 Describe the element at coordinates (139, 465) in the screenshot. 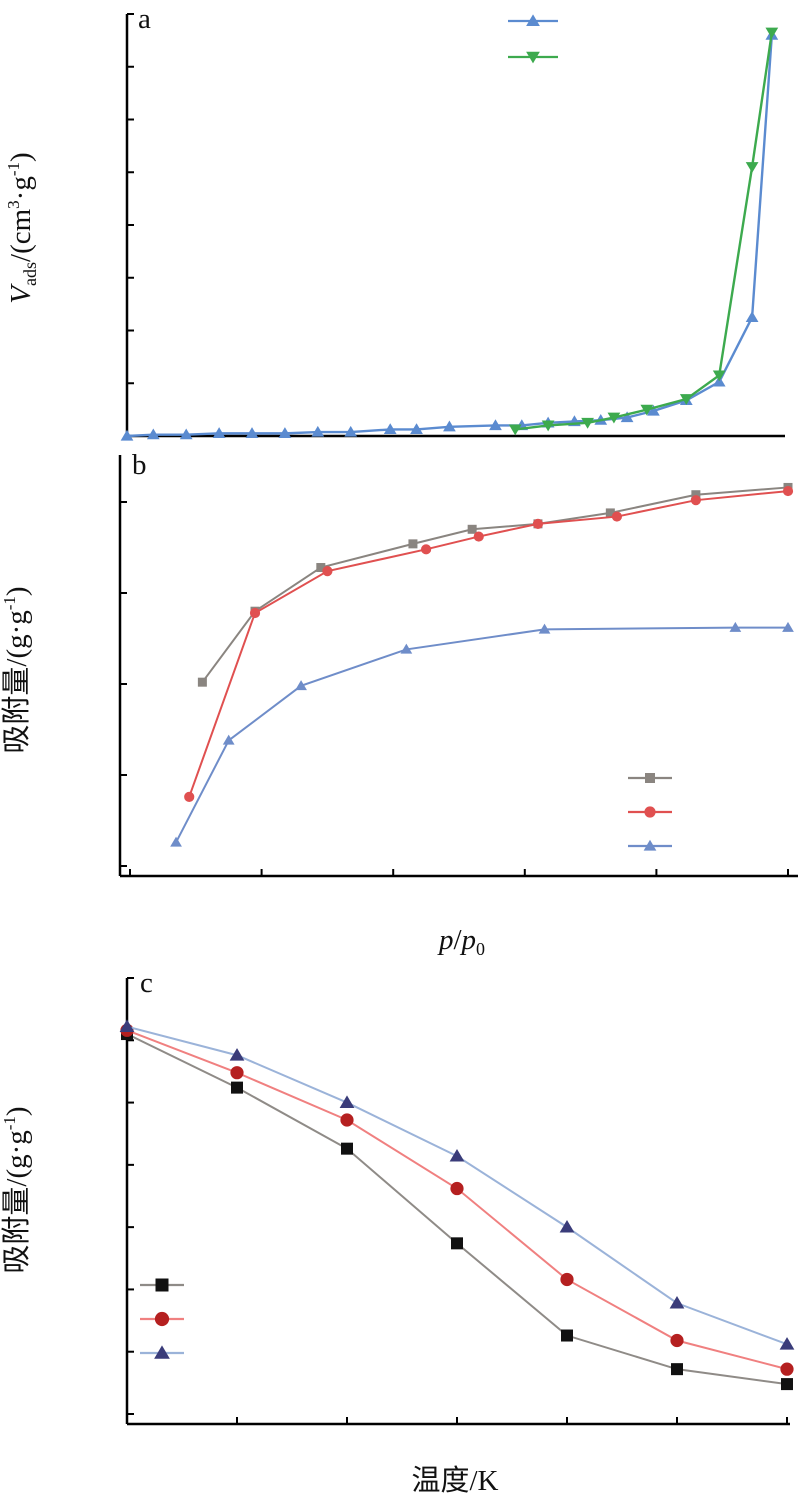

I see `panel-b-letter: b` at that location.